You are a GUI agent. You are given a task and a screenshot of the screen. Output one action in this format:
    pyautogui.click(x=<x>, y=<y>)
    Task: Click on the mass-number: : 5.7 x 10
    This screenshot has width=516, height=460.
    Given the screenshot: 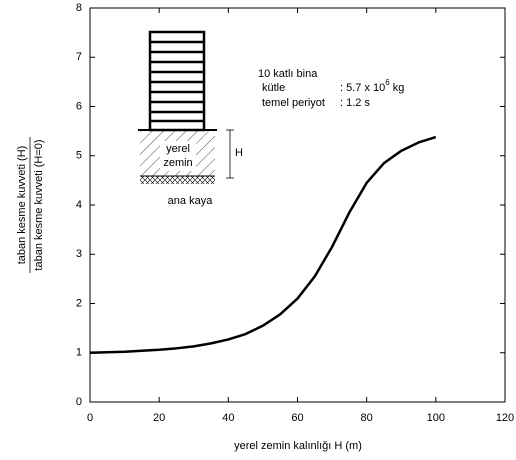 What is the action you would take?
    pyautogui.click(x=362, y=88)
    